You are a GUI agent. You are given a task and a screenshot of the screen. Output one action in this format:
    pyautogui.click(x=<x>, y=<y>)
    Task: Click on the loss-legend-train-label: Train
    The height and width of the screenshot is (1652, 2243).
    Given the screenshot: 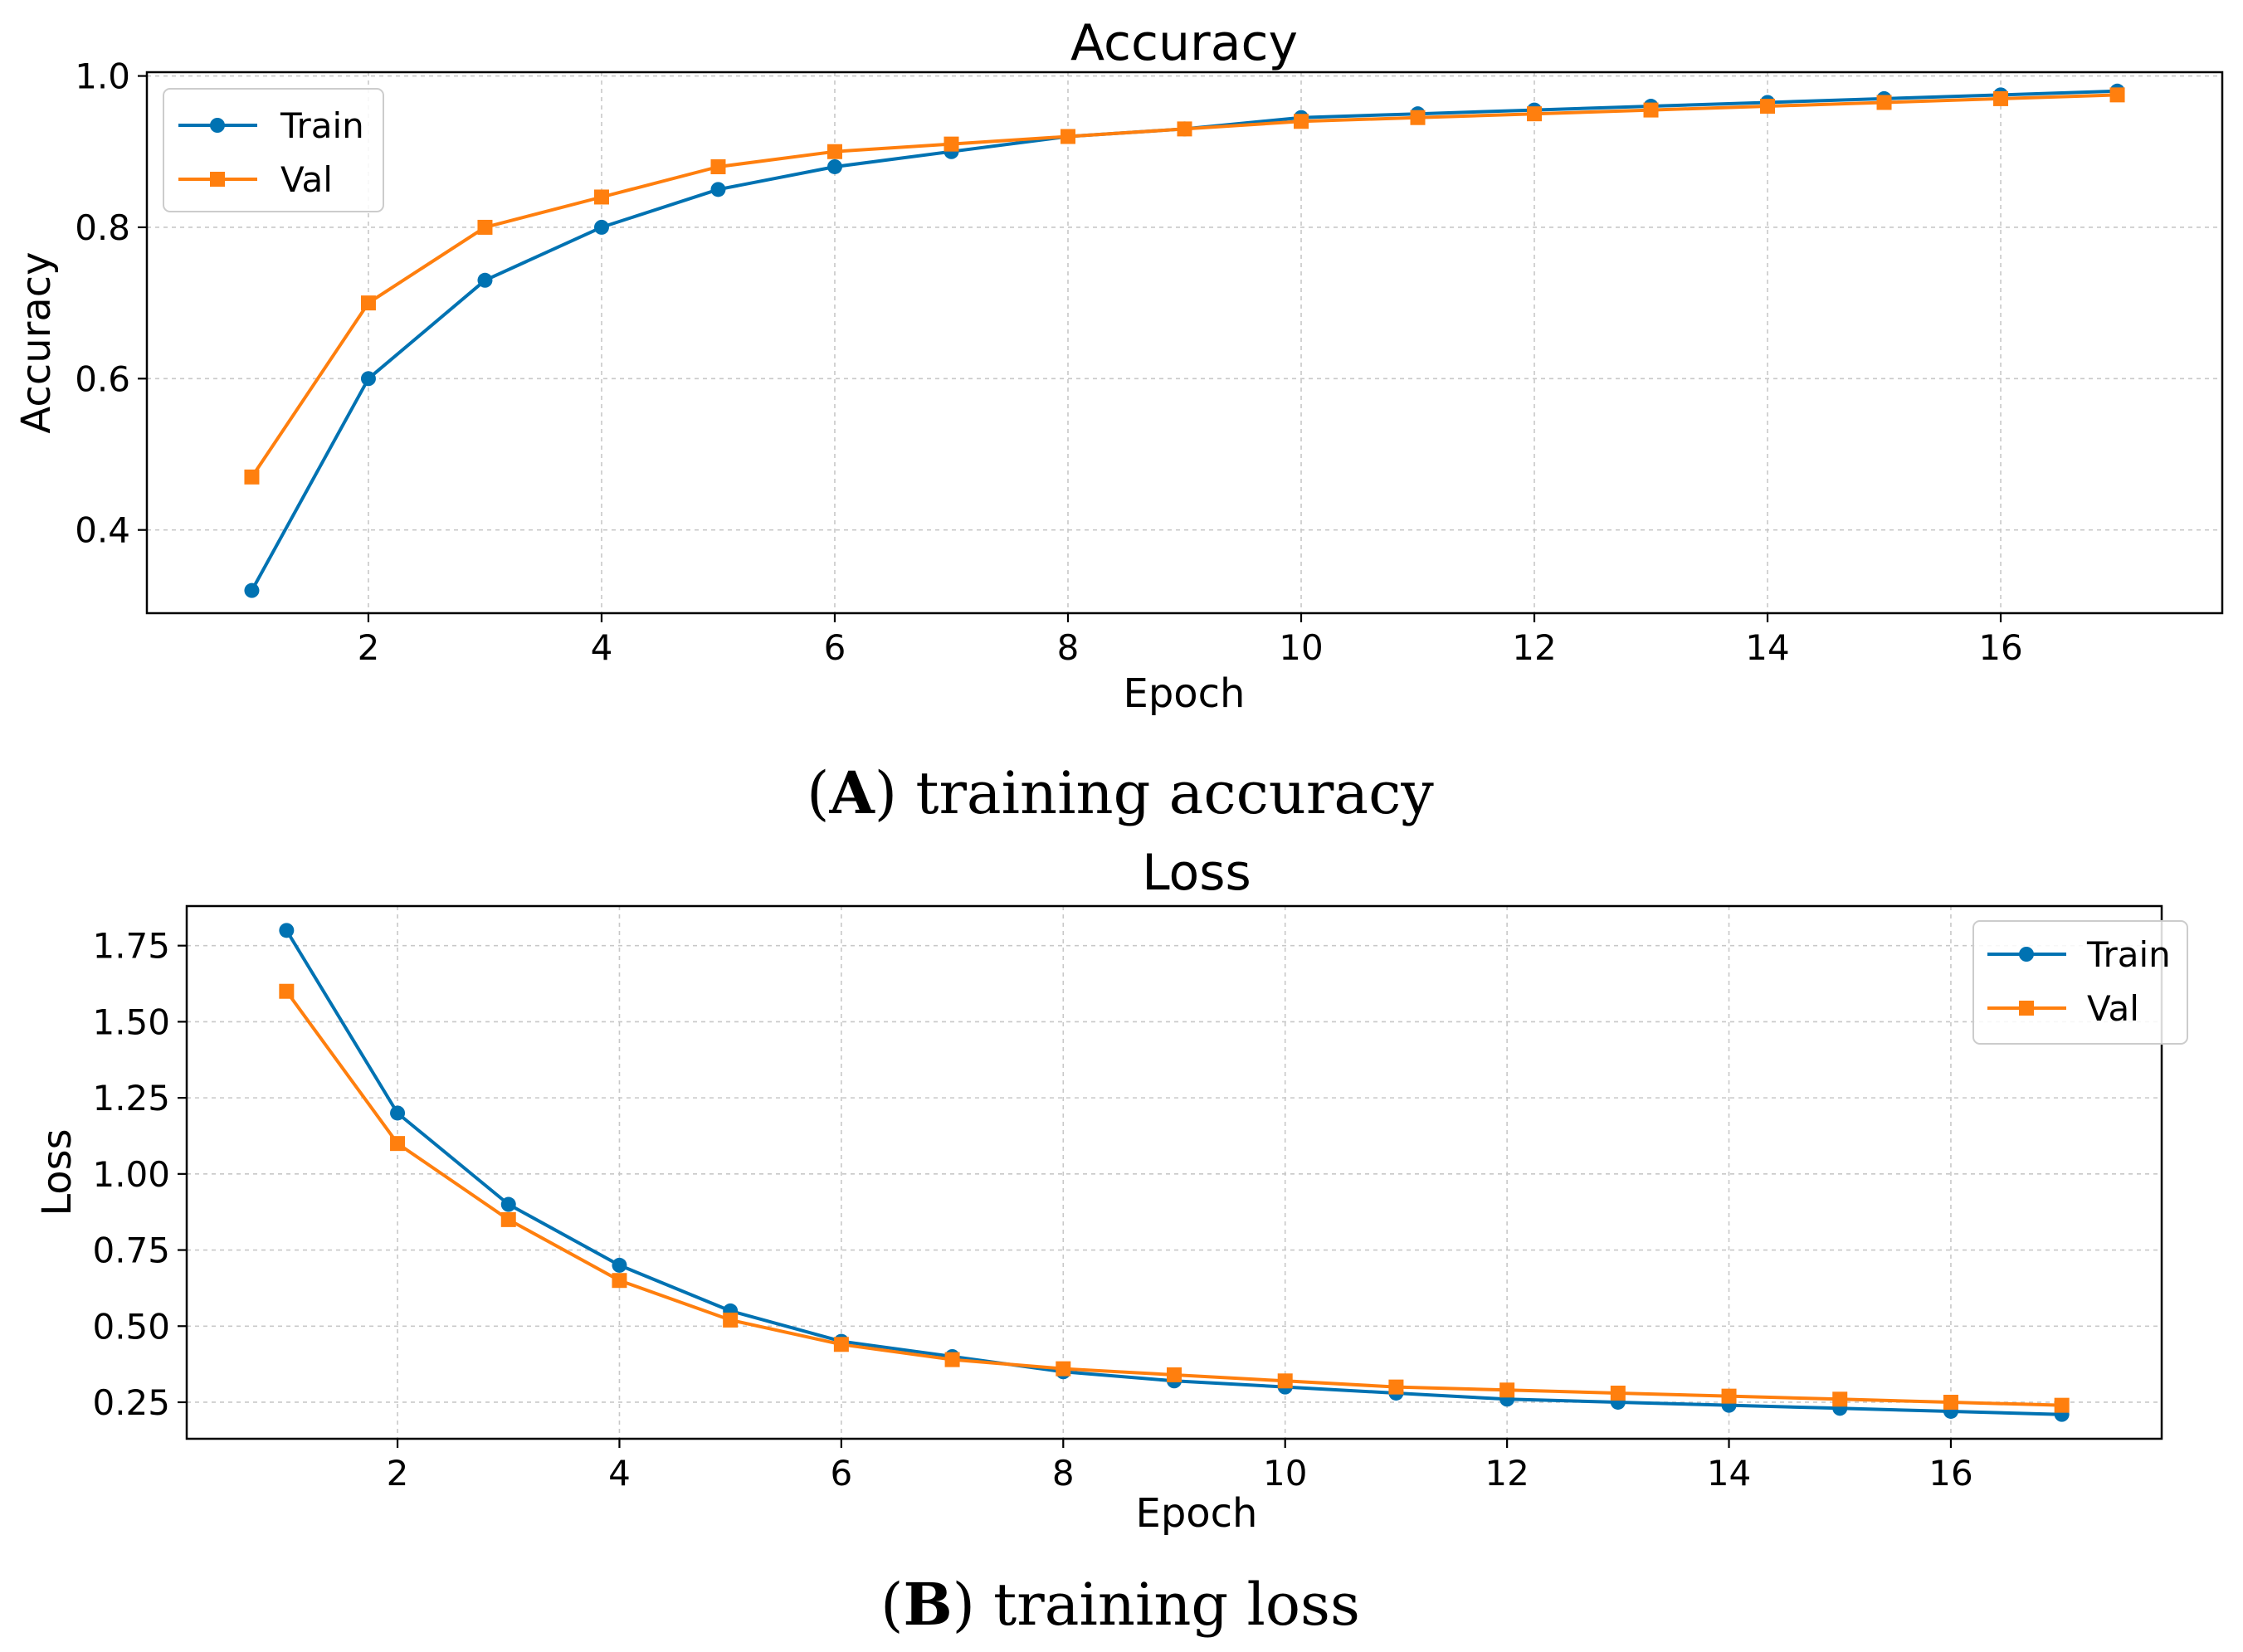 What is the action you would take?
    pyautogui.click(x=2128, y=955)
    